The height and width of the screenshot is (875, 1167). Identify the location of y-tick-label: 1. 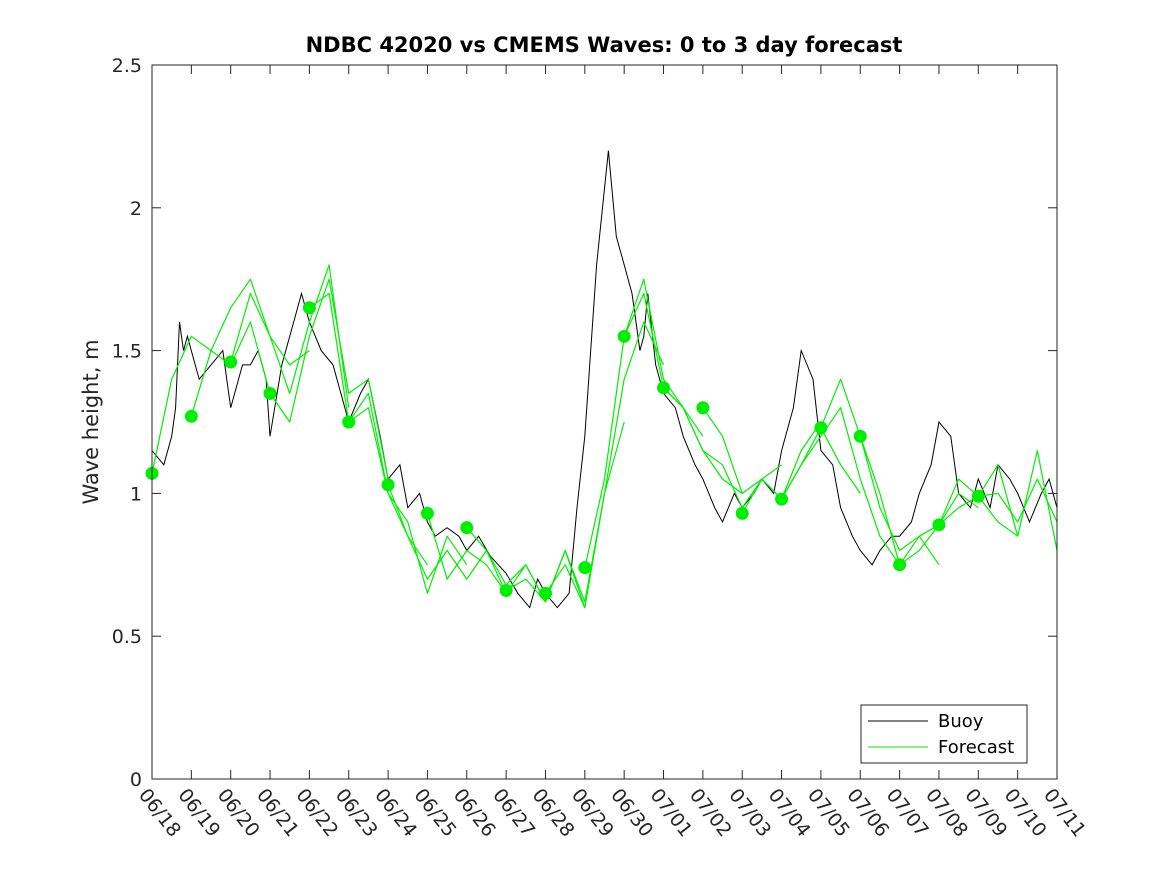
(136, 494).